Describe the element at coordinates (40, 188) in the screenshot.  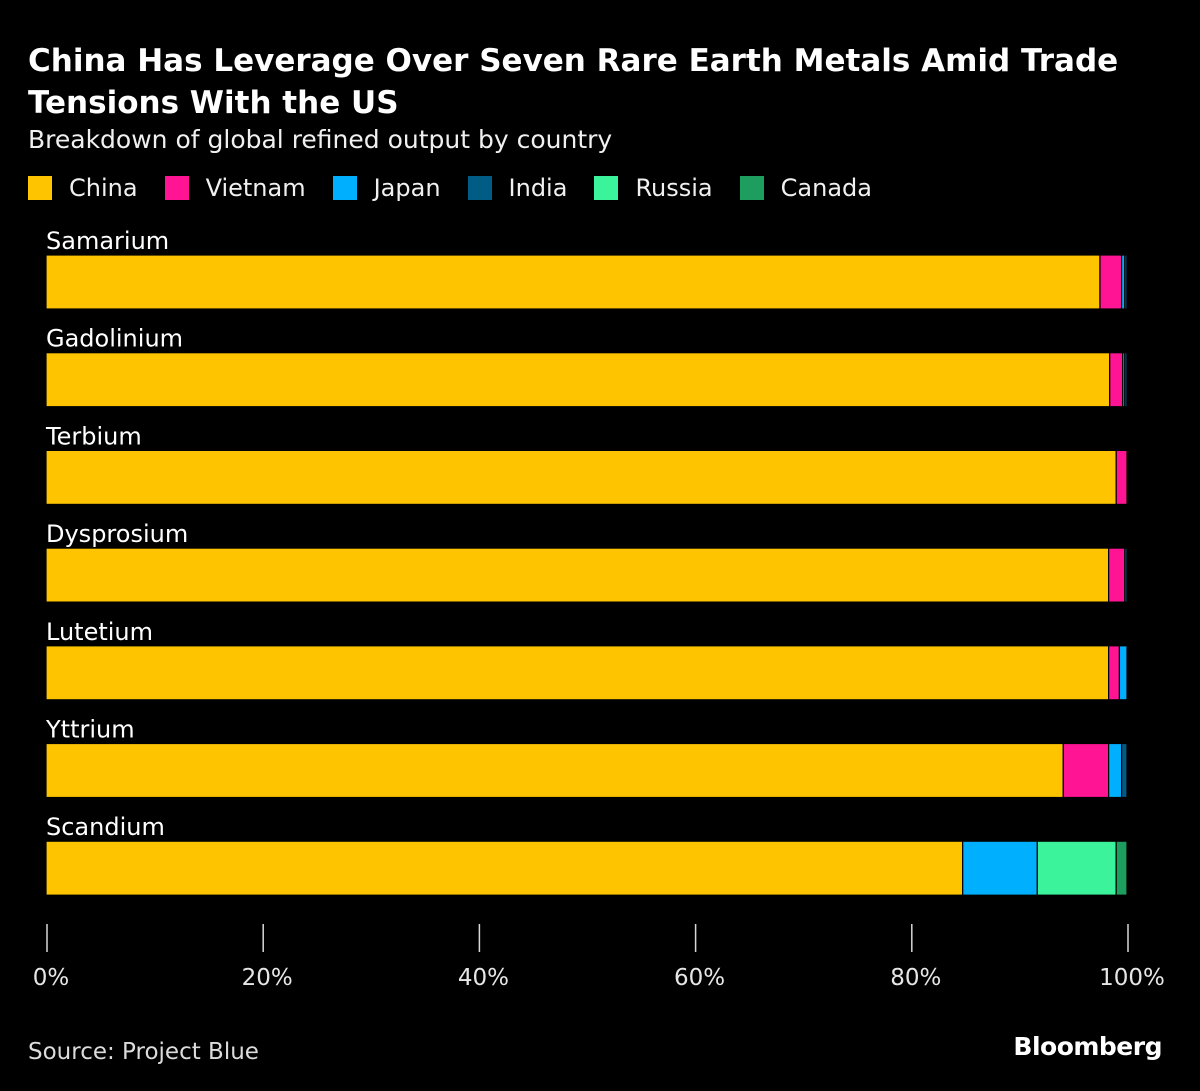
I see `legend-swatch-china` at that location.